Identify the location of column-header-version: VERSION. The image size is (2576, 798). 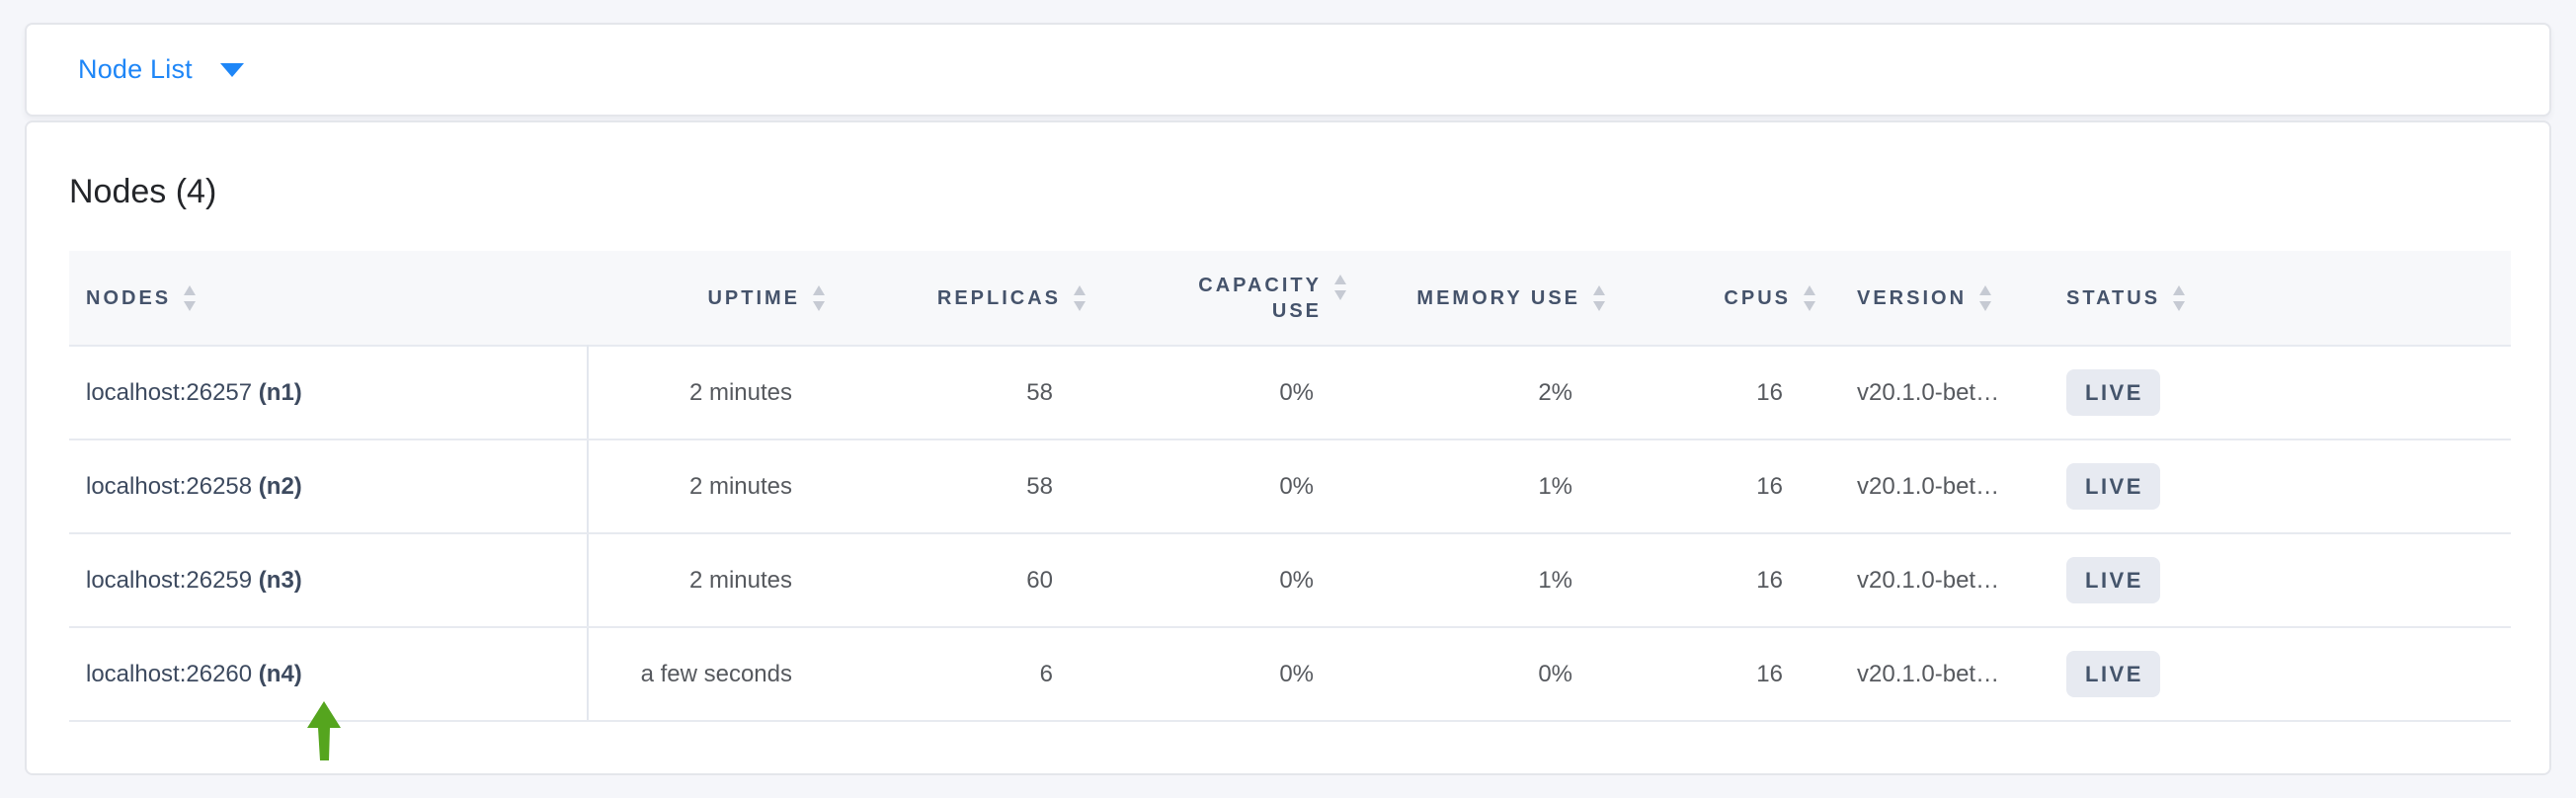
(1941, 298).